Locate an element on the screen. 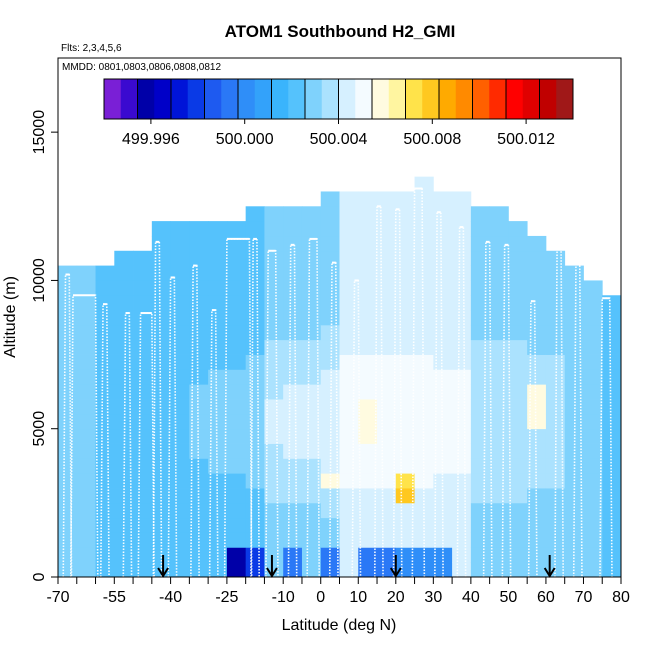 The width and height of the screenshot is (650, 650). arrow-head is located at coordinates (395, 572).